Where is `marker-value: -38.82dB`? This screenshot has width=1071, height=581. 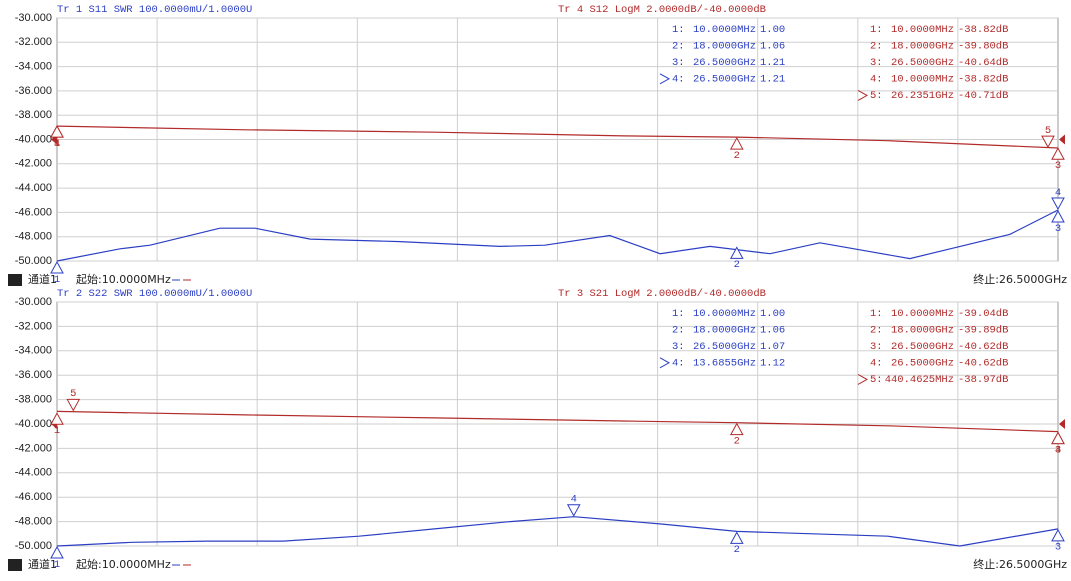
marker-value: -38.82dB is located at coordinates (983, 80).